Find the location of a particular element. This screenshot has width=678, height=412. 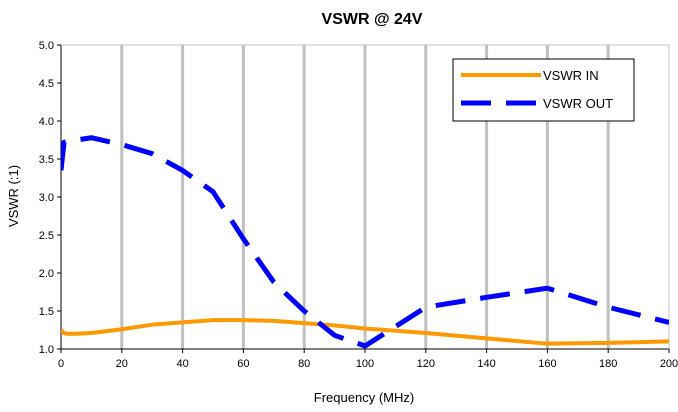

x-tick-label: 80 is located at coordinates (304, 364).